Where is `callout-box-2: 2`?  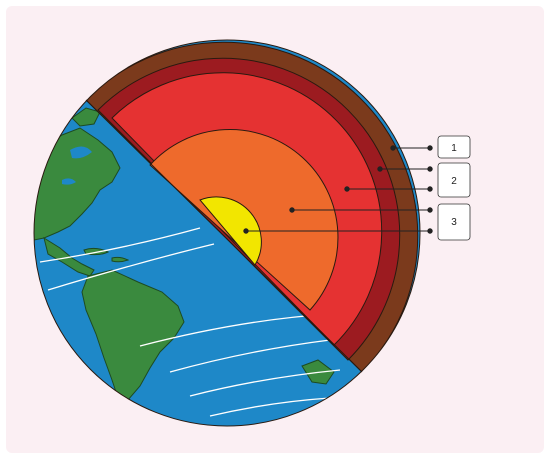
callout-box-2: 2 is located at coordinates (454, 180).